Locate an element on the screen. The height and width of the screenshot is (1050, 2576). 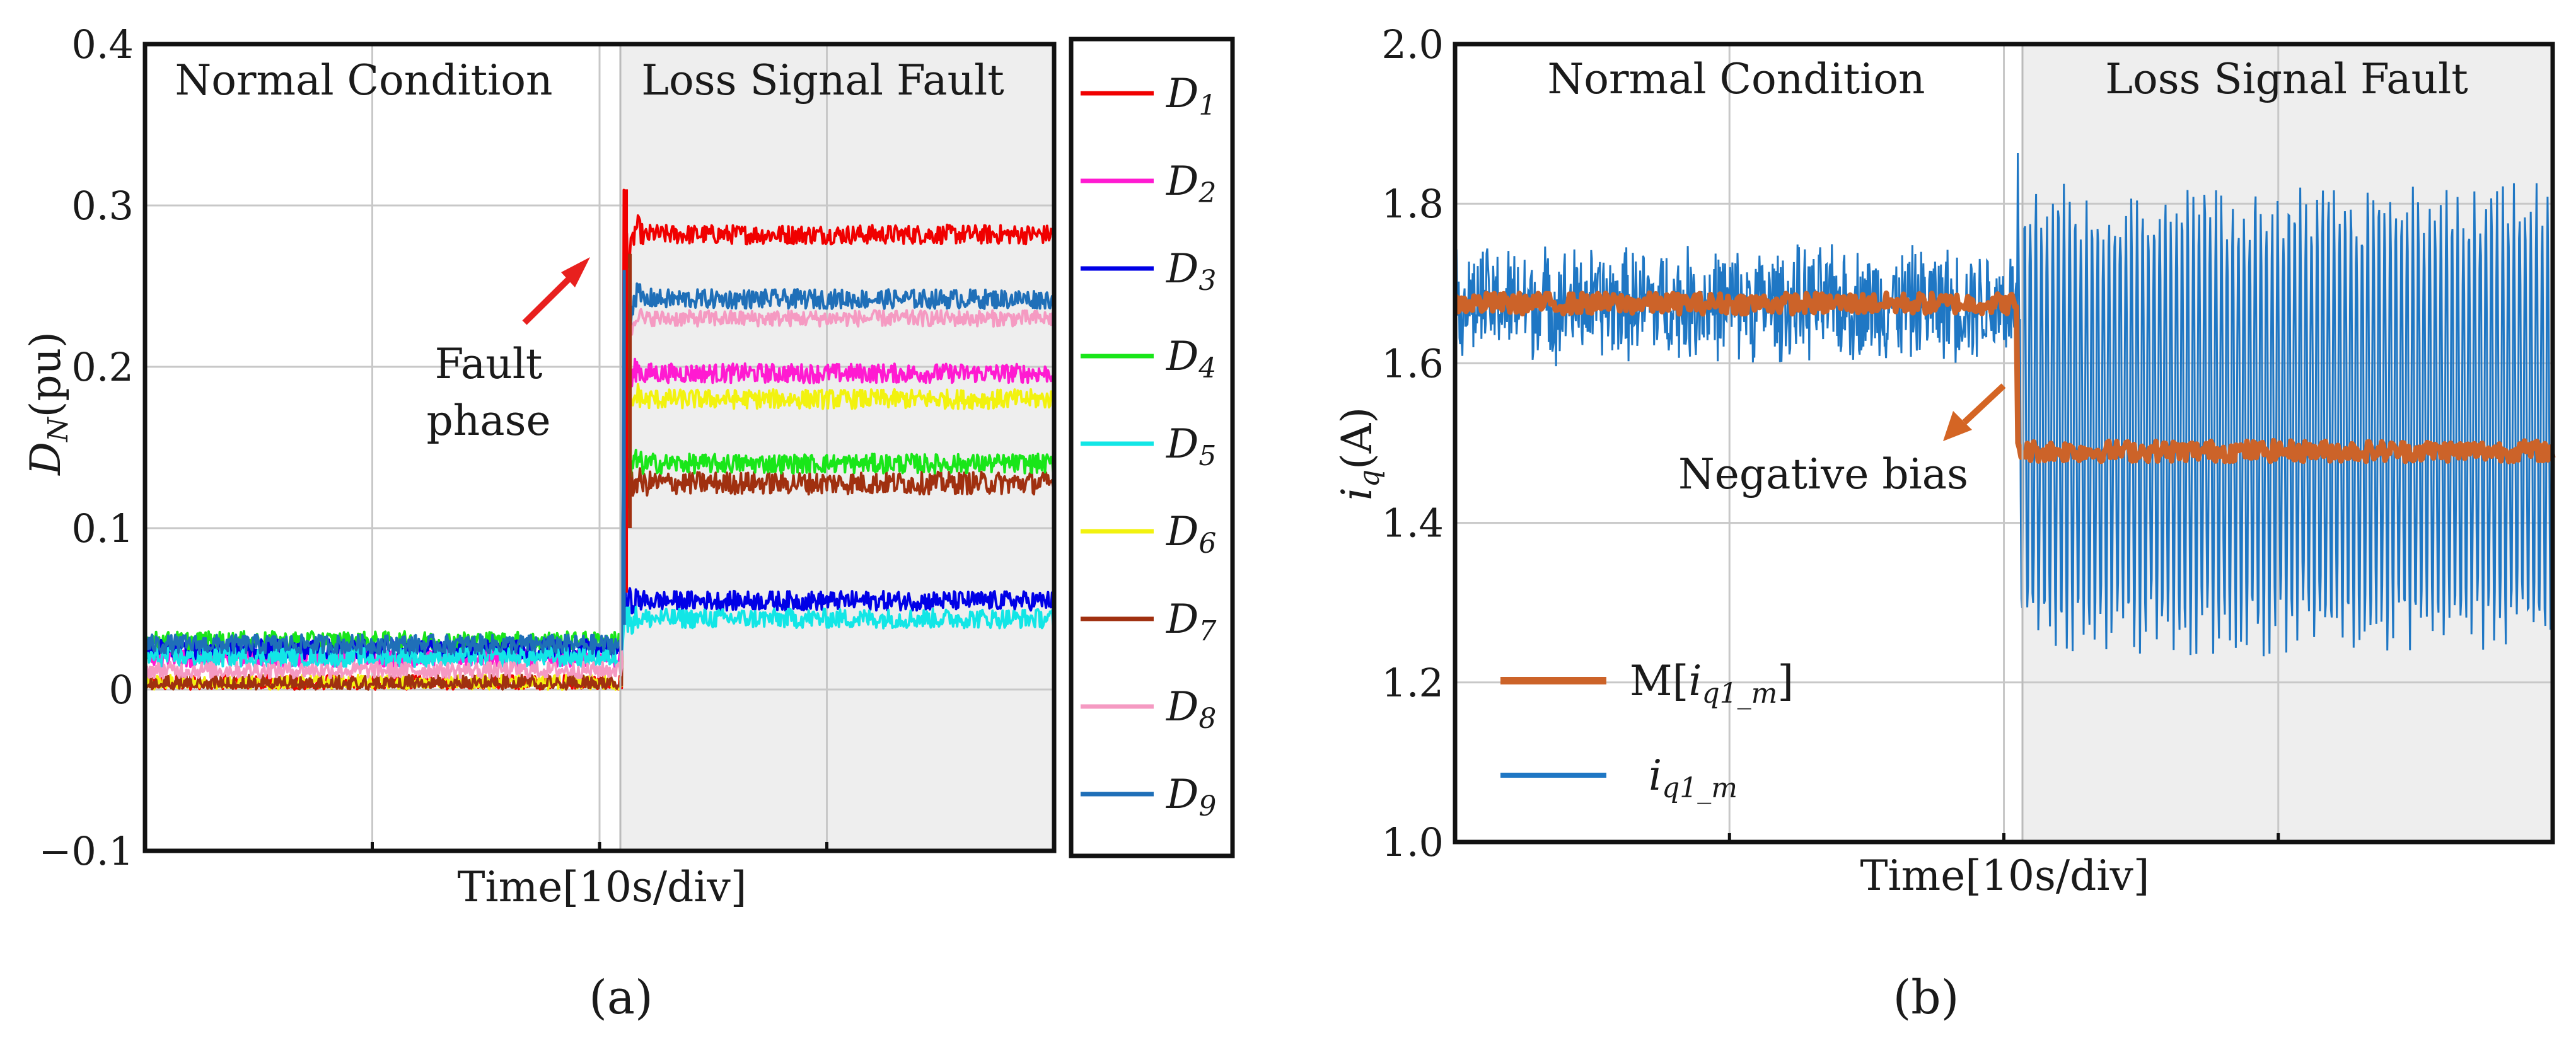
panel-a-y-tick-label: 0.4 is located at coordinates (103, 44).